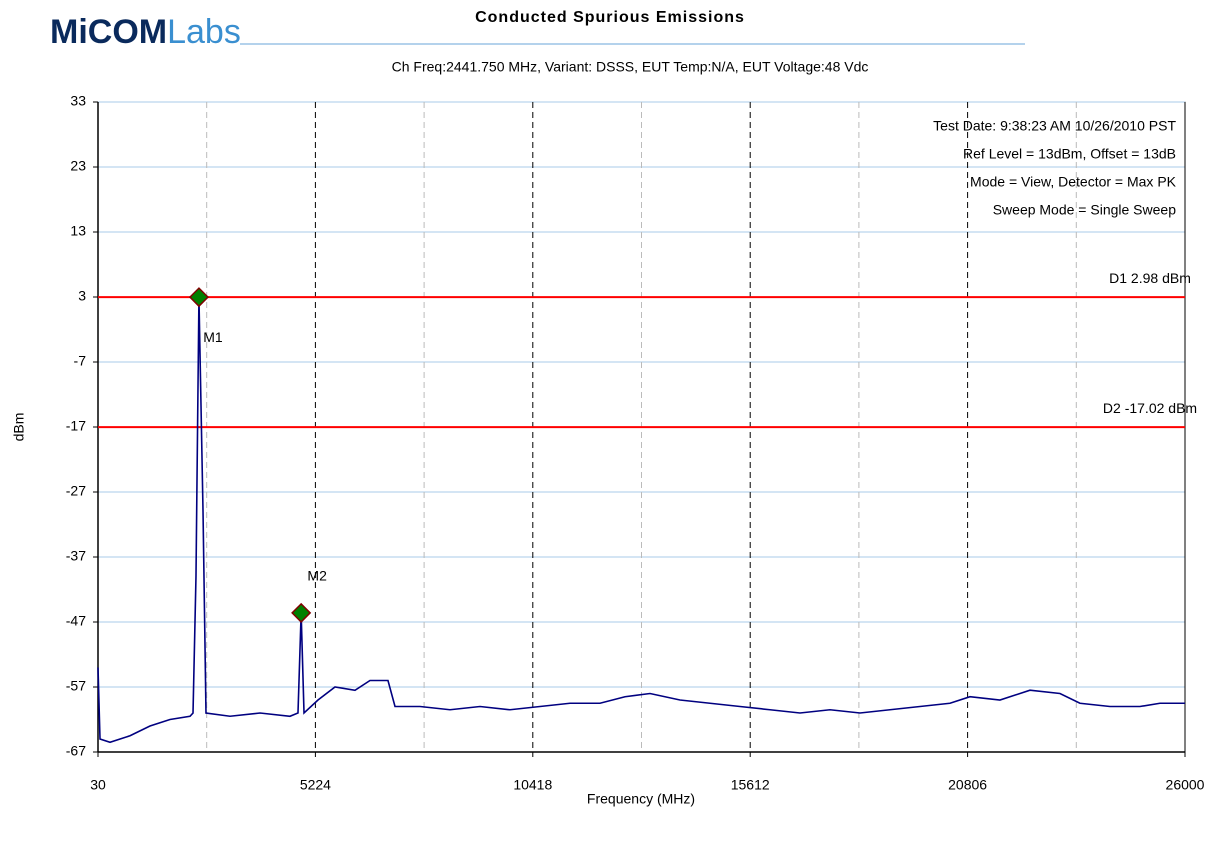 The width and height of the screenshot is (1220, 845). What do you see at coordinates (76, 426) in the screenshot?
I see `y-tick-label: -17` at bounding box center [76, 426].